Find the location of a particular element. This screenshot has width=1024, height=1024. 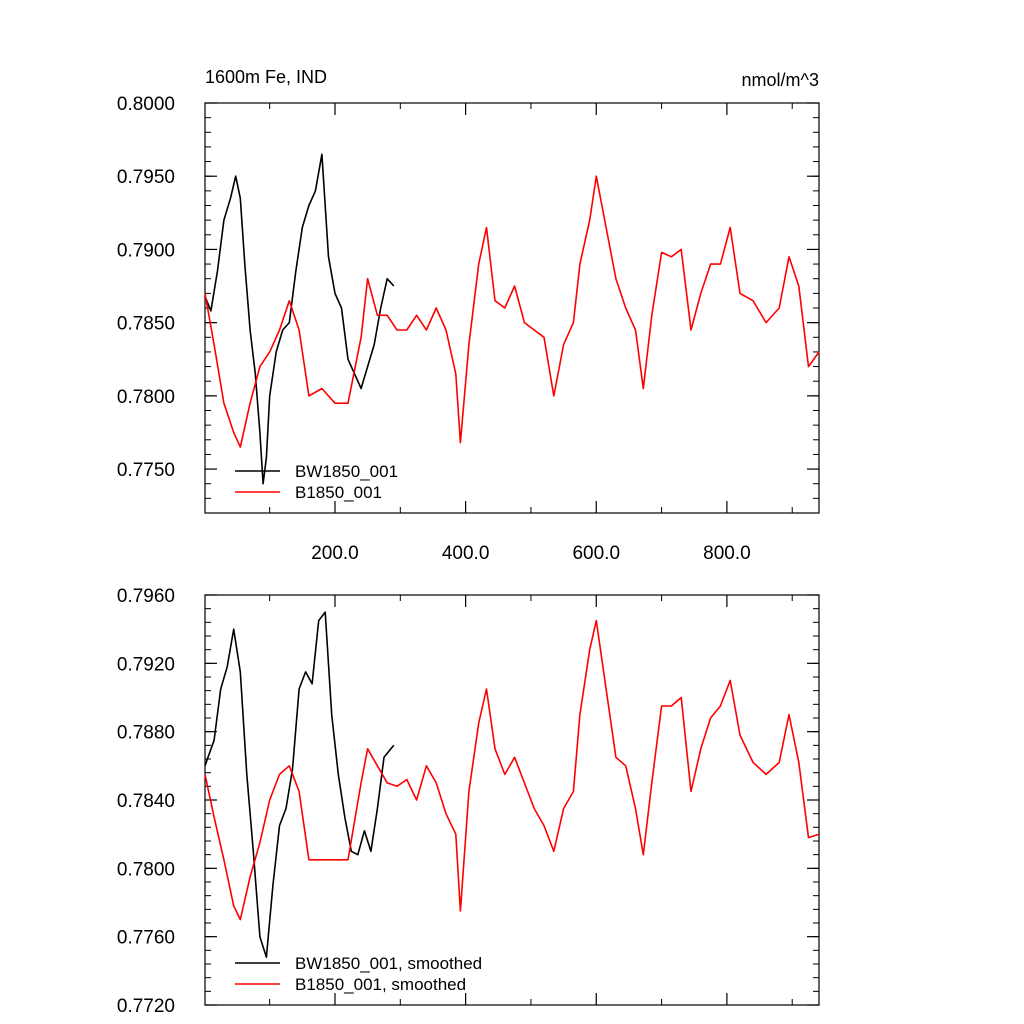

y-tick-label: 0.7950 is located at coordinates (146, 177).